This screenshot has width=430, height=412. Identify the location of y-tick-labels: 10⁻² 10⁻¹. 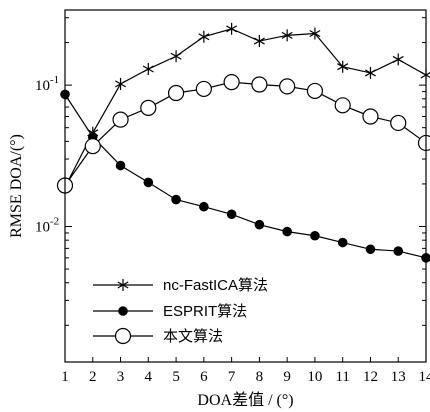
(47, 154).